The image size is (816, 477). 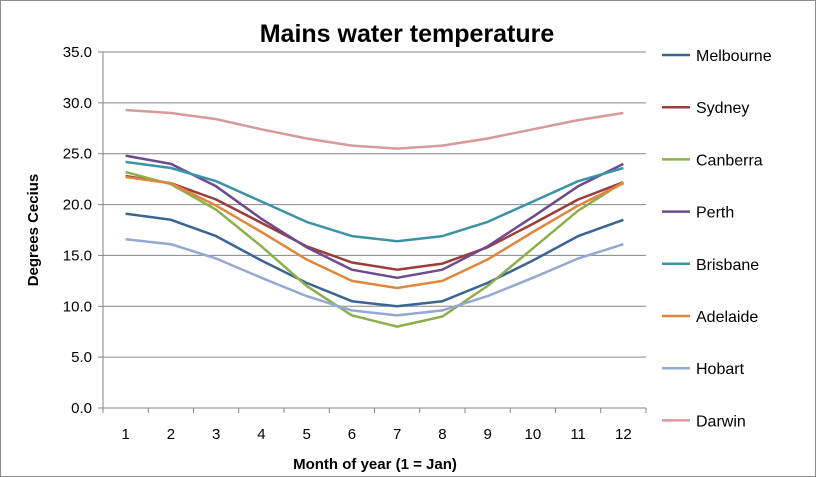 I want to click on y-tick-label: 5.0, so click(x=81, y=357).